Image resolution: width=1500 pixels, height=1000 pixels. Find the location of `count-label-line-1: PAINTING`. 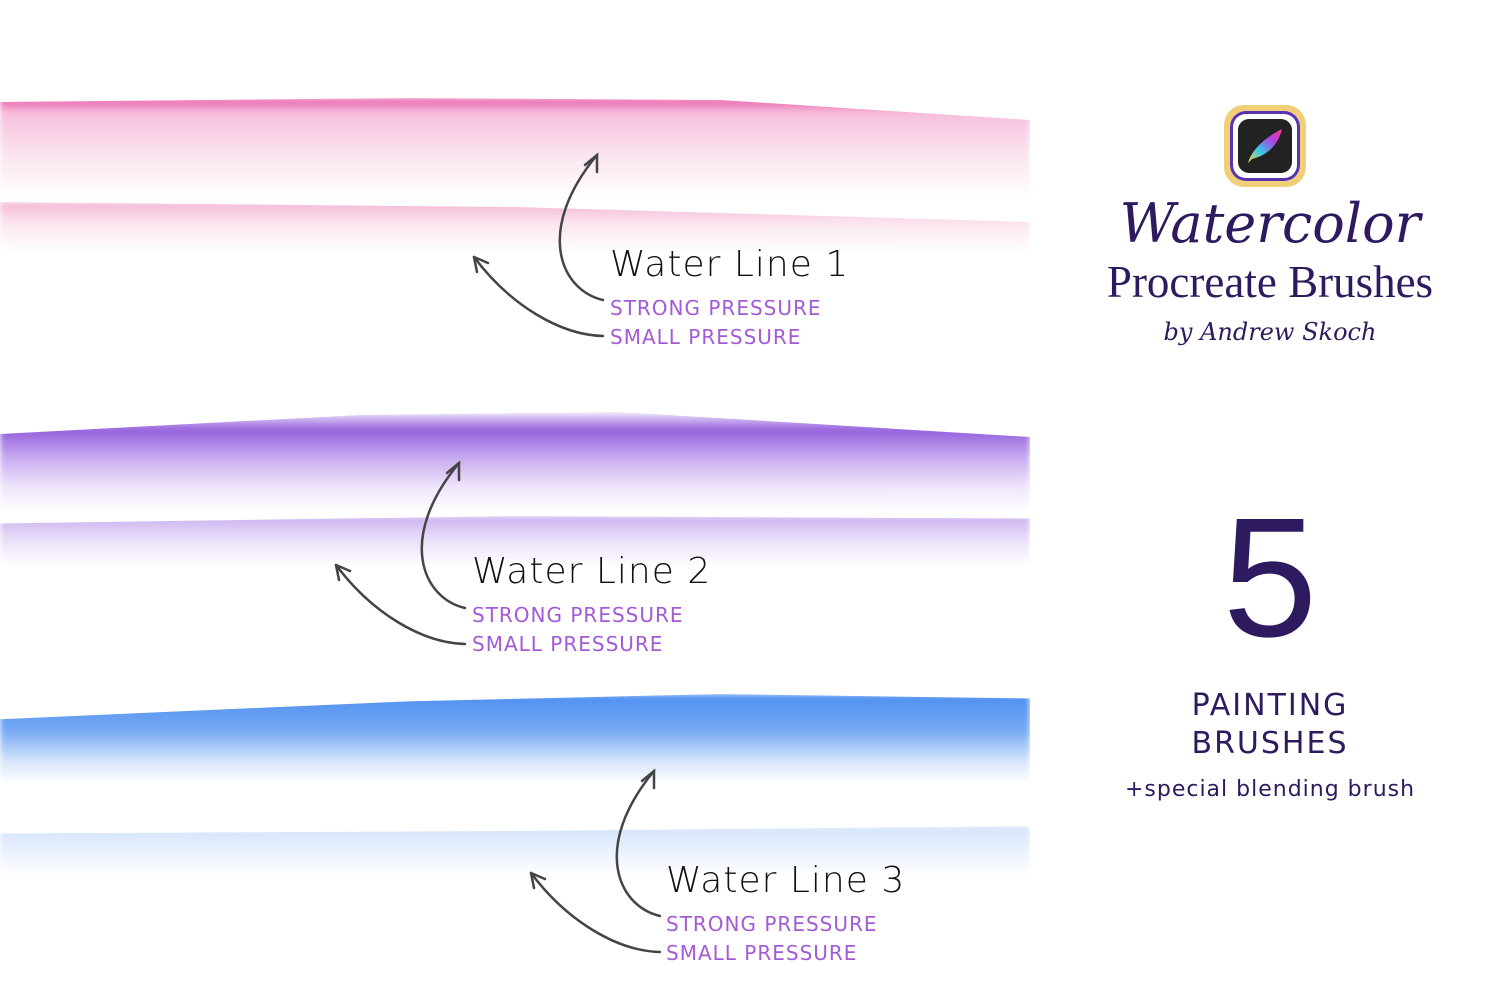

count-label-line-1: PAINTING is located at coordinates (1270, 705).